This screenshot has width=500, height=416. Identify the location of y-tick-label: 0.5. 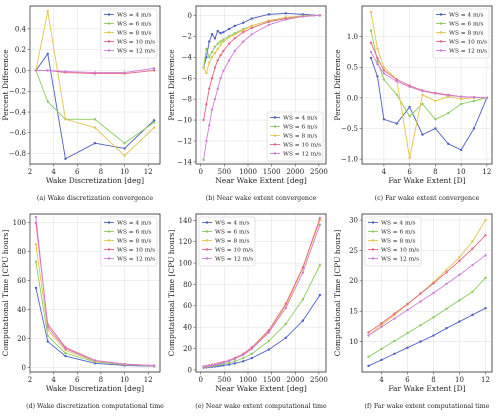
(352, 68).